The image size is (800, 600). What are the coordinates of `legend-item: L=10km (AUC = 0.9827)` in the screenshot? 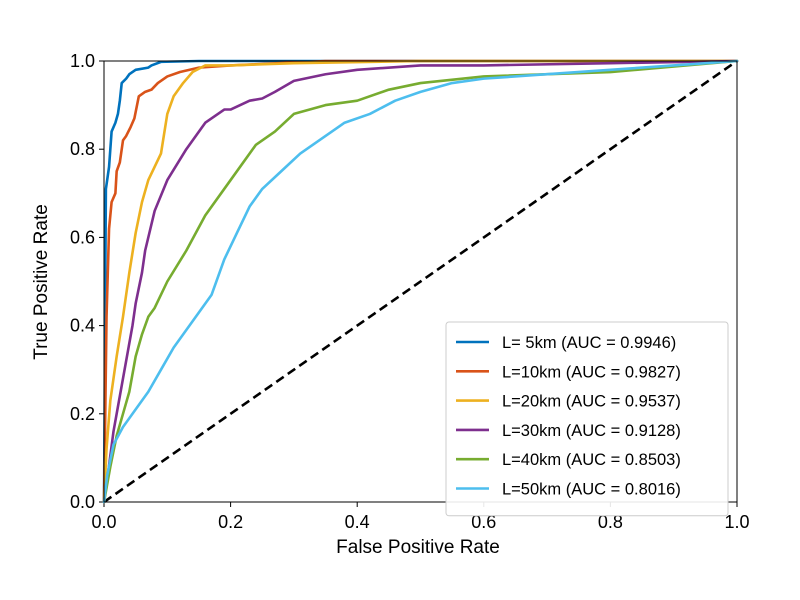 It's located at (568, 372).